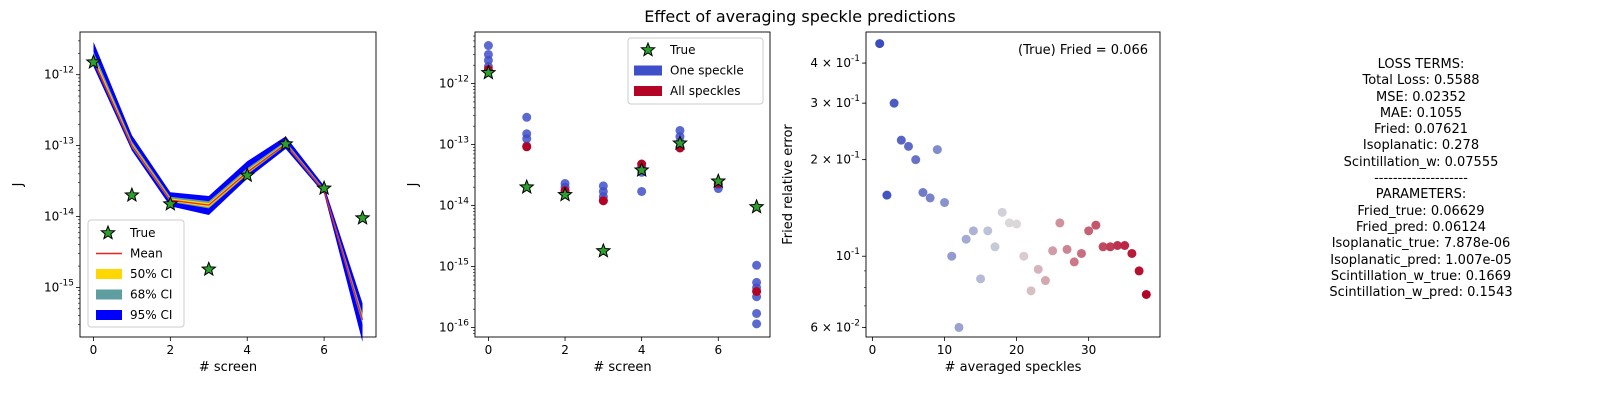  I want to click on p2-xtick-label-3: 30, so click(1088, 350).